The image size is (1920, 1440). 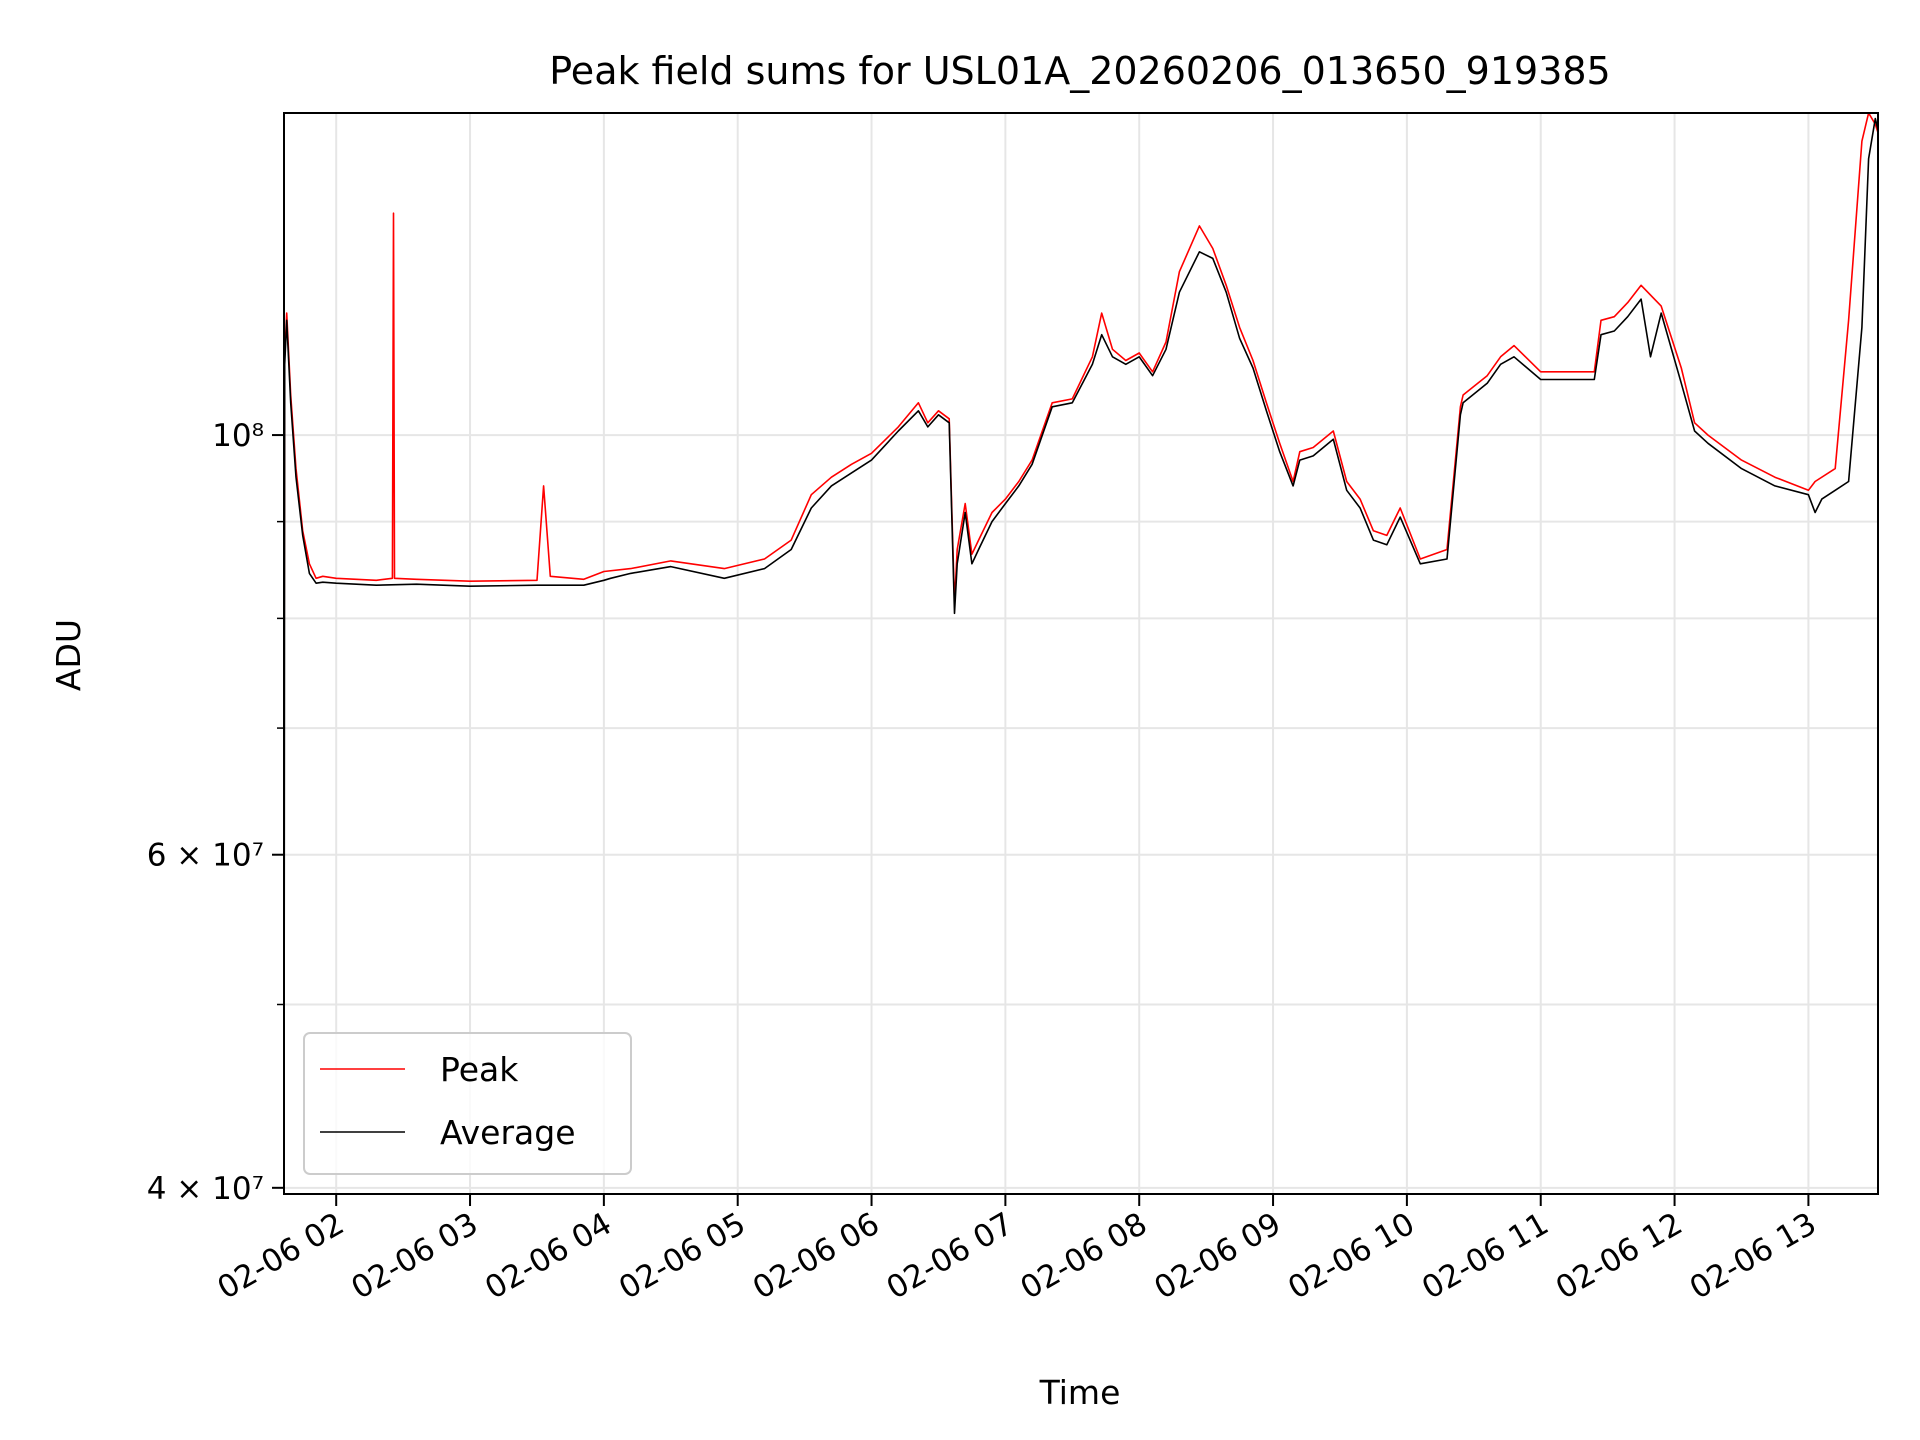 What do you see at coordinates (479, 1069) in the screenshot?
I see `legend-label-peak: Peak` at bounding box center [479, 1069].